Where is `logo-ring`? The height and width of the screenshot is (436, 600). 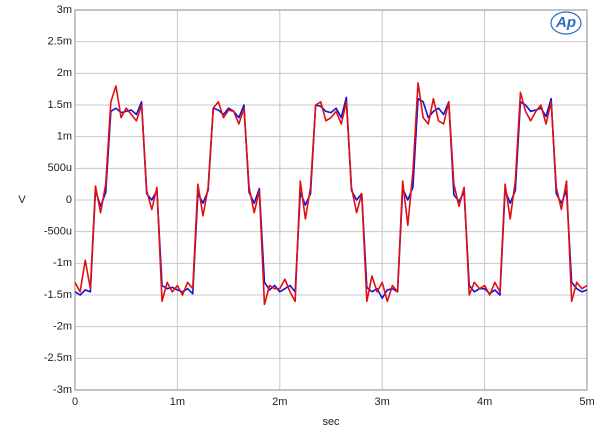 logo-ring is located at coordinates (566, 23).